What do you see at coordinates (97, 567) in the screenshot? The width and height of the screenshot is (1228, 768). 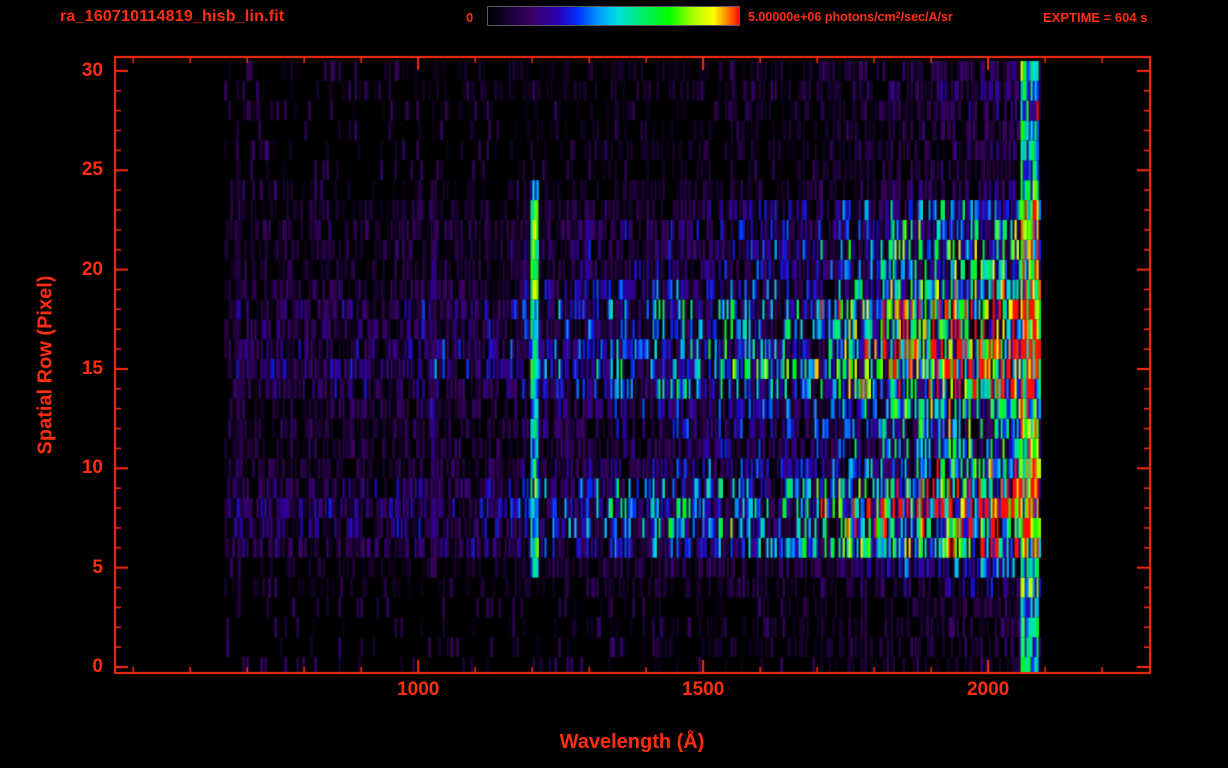 I see `y-tick-label: 5` at bounding box center [97, 567].